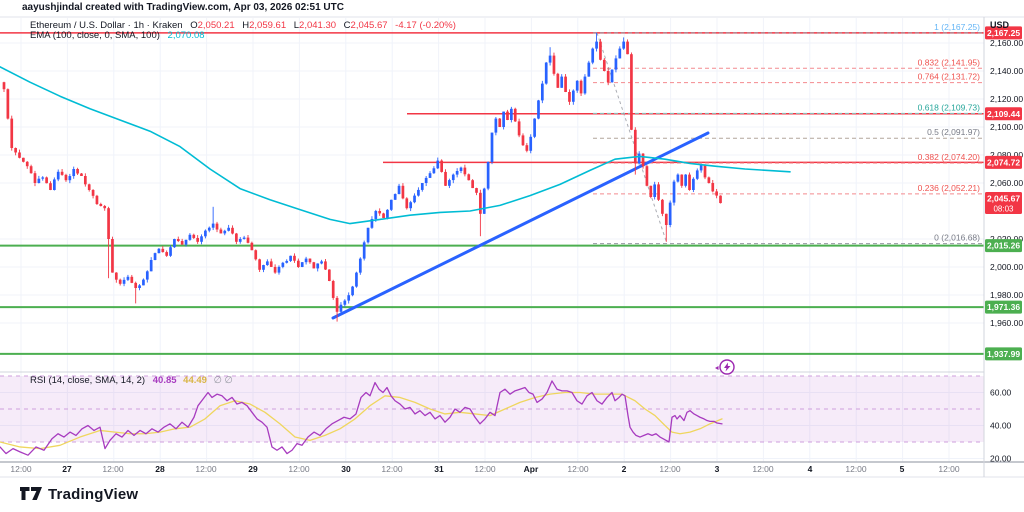 The image size is (1024, 512). Describe the element at coordinates (67, 469) in the screenshot. I see `time-axis-label: 27` at that location.